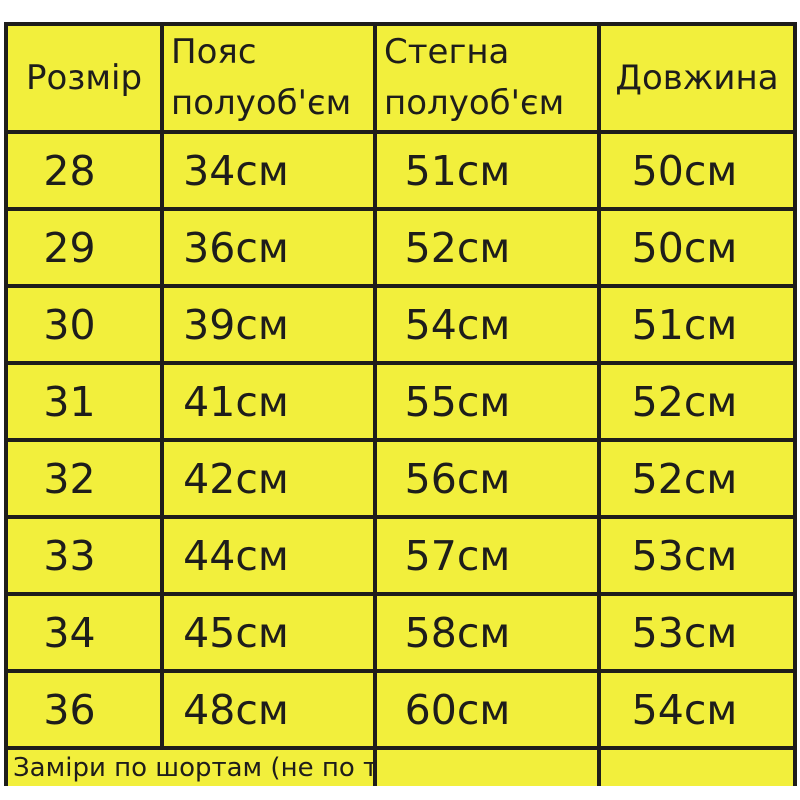 The height and width of the screenshot is (800, 800). What do you see at coordinates (84, 78) in the screenshot?
I see `column-header-size: Розмір` at bounding box center [84, 78].